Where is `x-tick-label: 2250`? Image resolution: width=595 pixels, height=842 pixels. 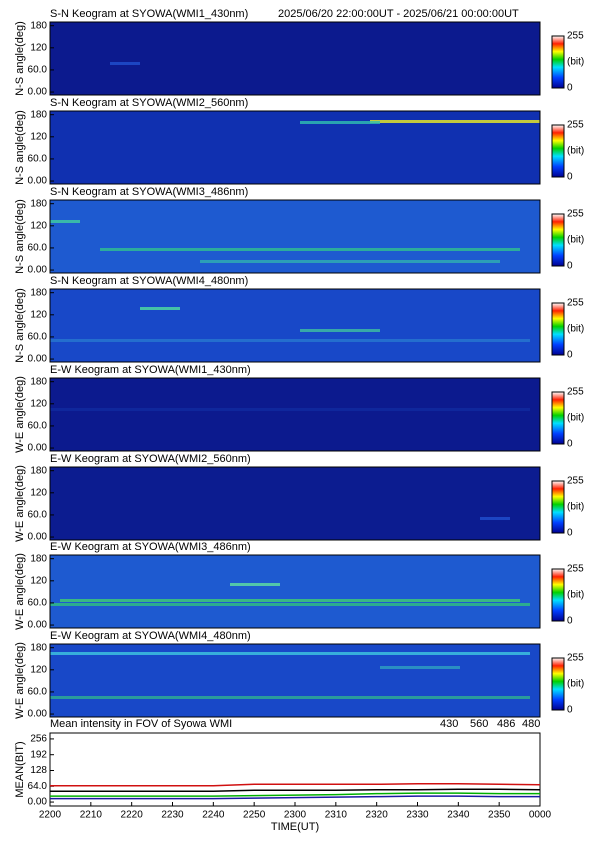
x-tick-label: 2250 is located at coordinates (254, 815).